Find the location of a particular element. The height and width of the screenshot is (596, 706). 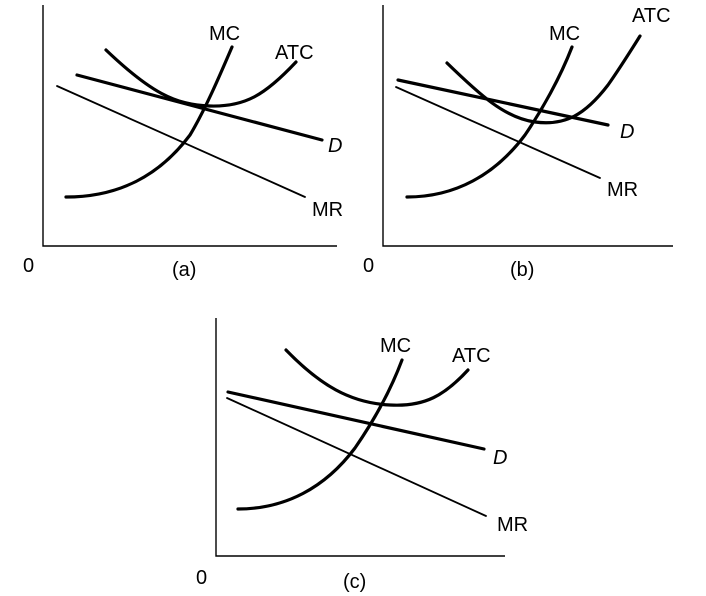

panel-b-mr-curve is located at coordinates (498, 132).